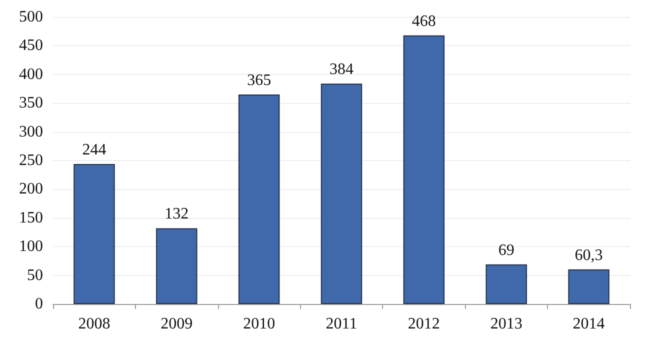  I want to click on y-tick-label: 500, so click(31, 17).